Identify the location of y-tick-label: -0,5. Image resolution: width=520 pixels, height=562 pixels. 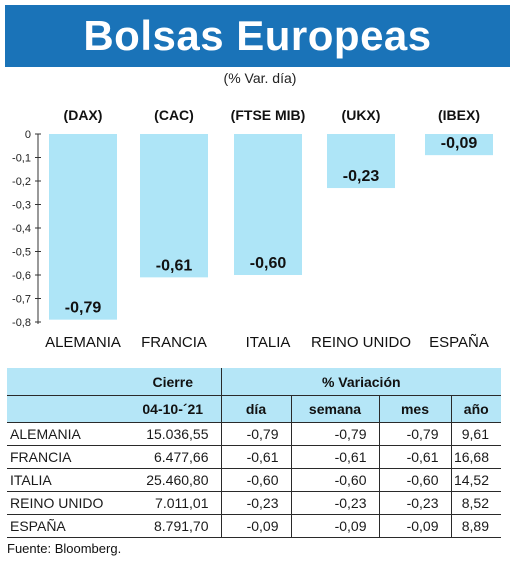
(21, 253).